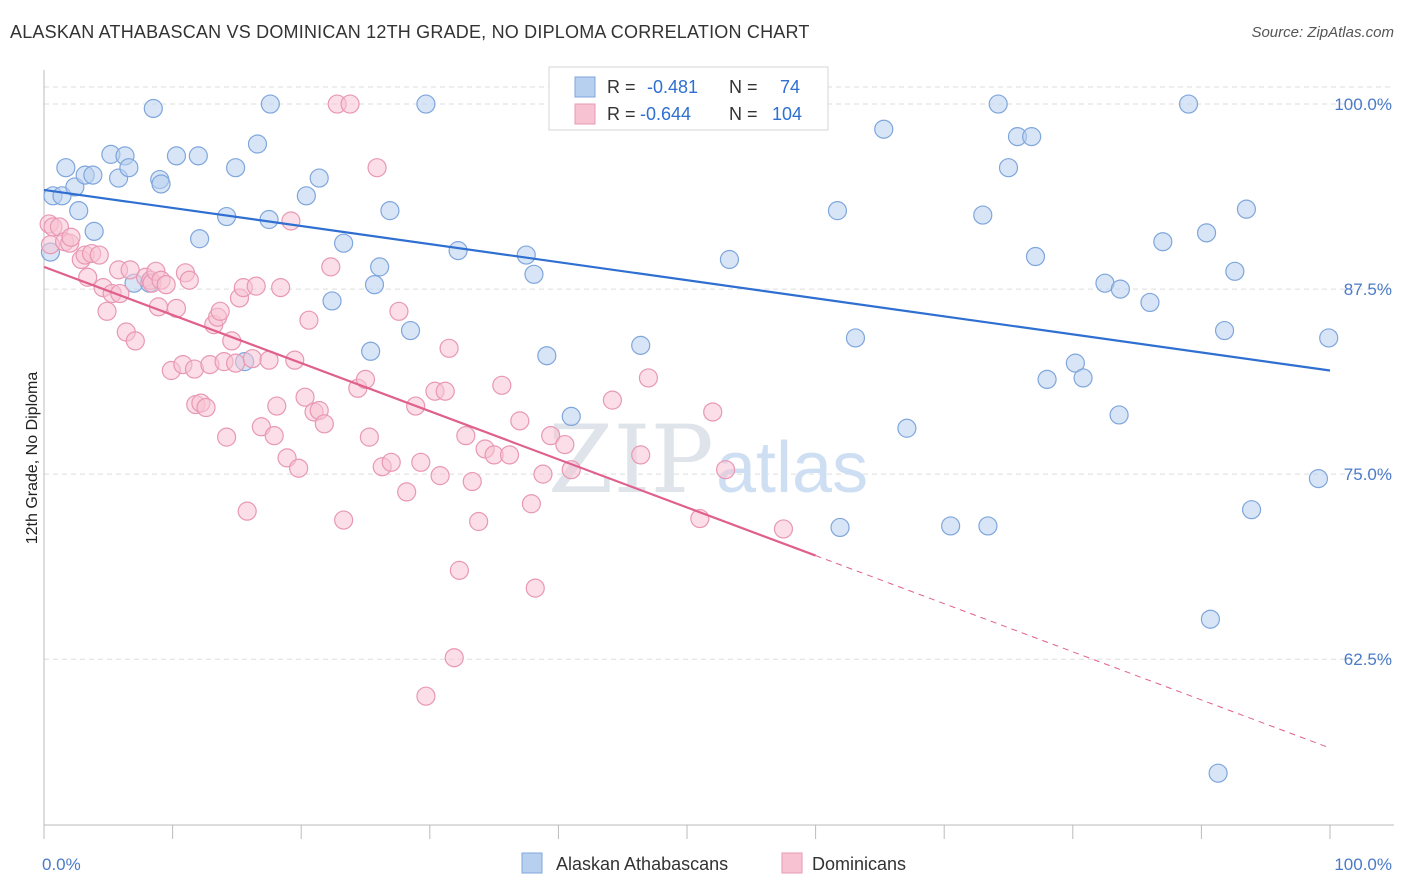 This screenshot has height=892, width=1406. What do you see at coordinates (642, 864) in the screenshot?
I see `bottom-legend-label-blue: Alaskan Athabascans` at bounding box center [642, 864].